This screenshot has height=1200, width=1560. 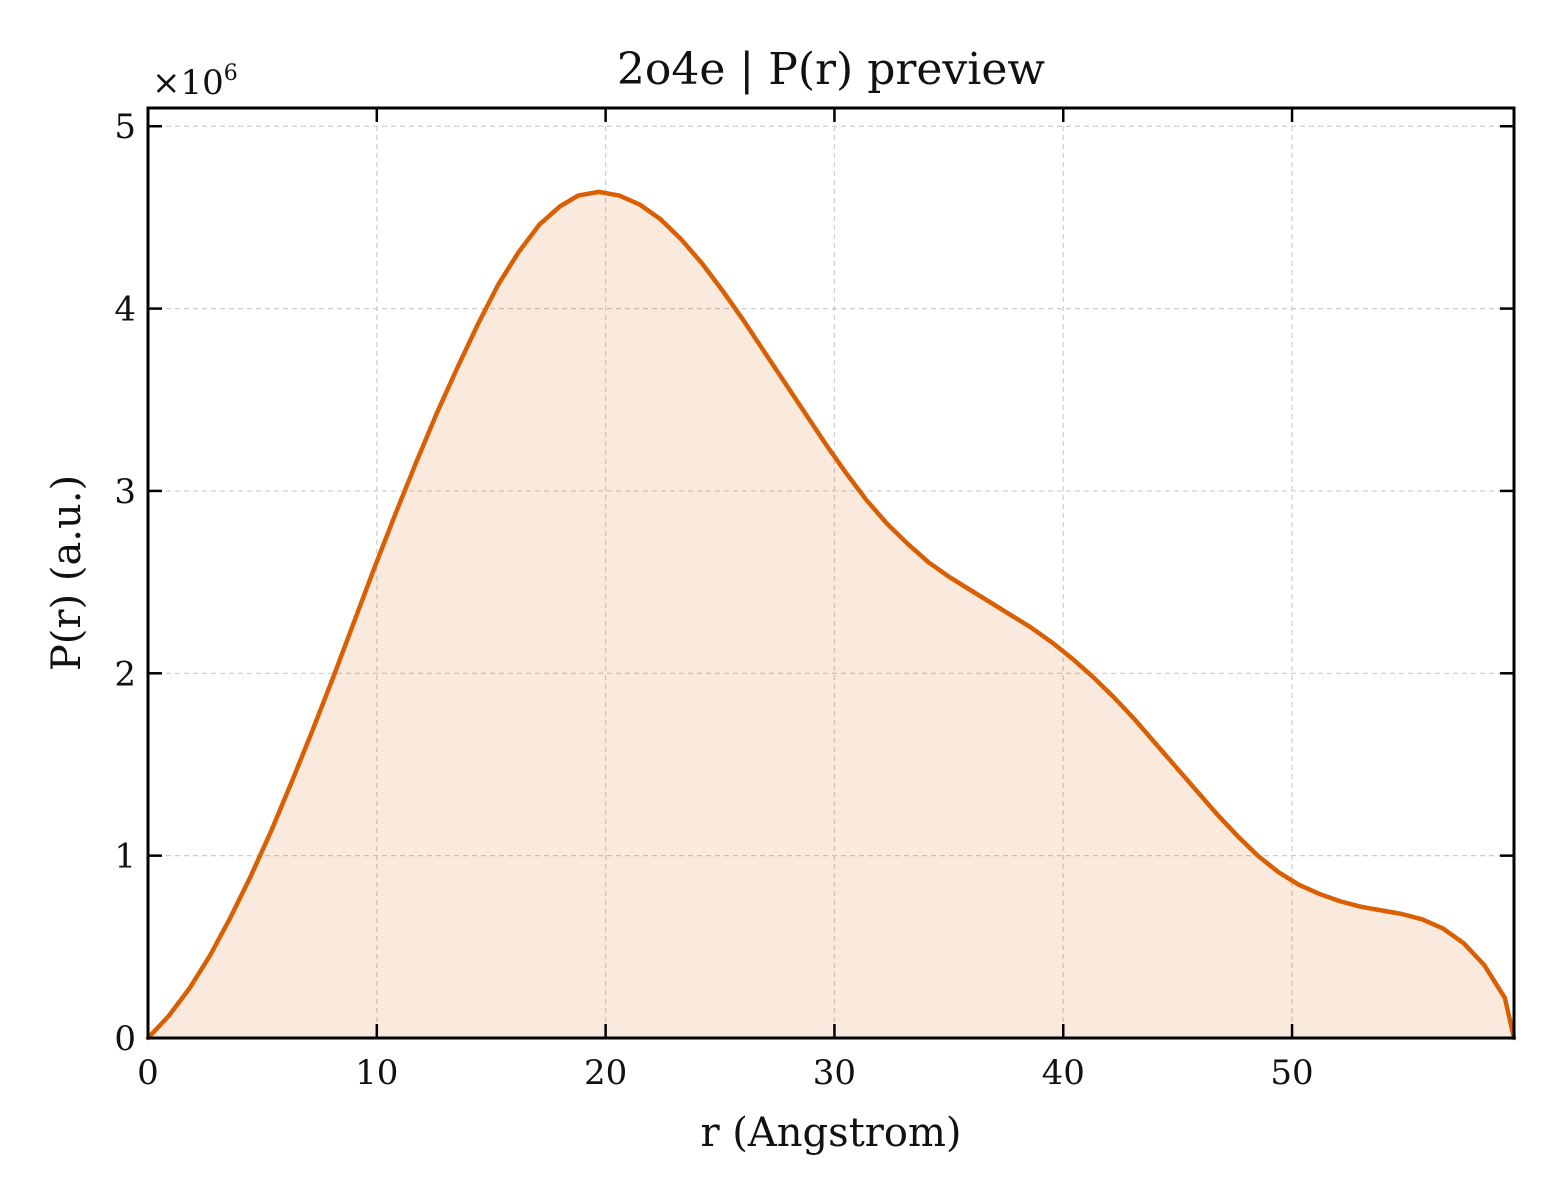 What do you see at coordinates (125, 674) in the screenshot?
I see `y-tick-label: 2` at bounding box center [125, 674].